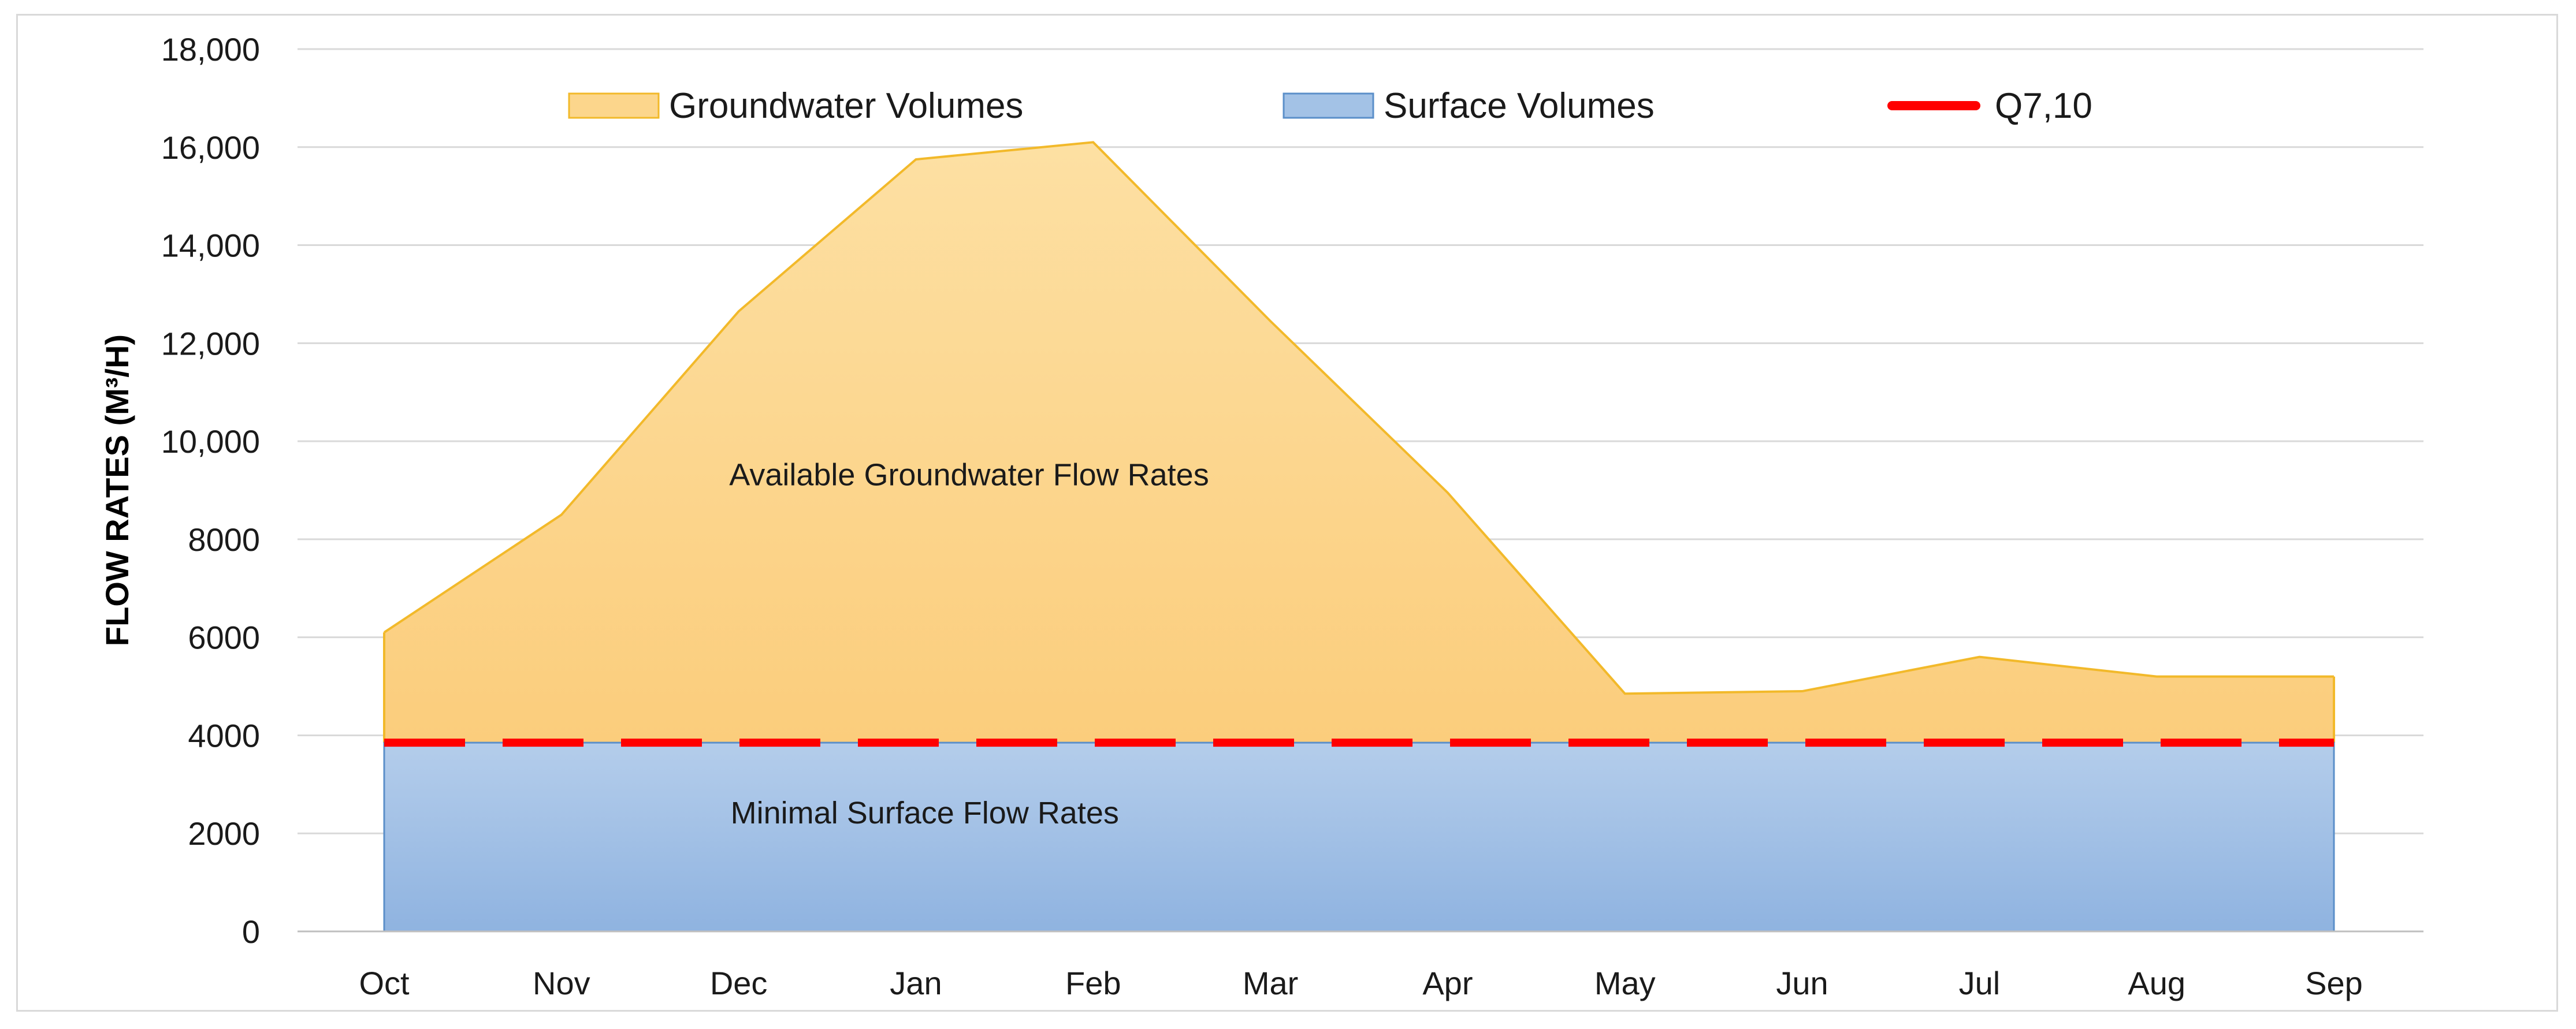  I want to click on surface-area-label: Minimal Surface Flow Rates, so click(925, 813).